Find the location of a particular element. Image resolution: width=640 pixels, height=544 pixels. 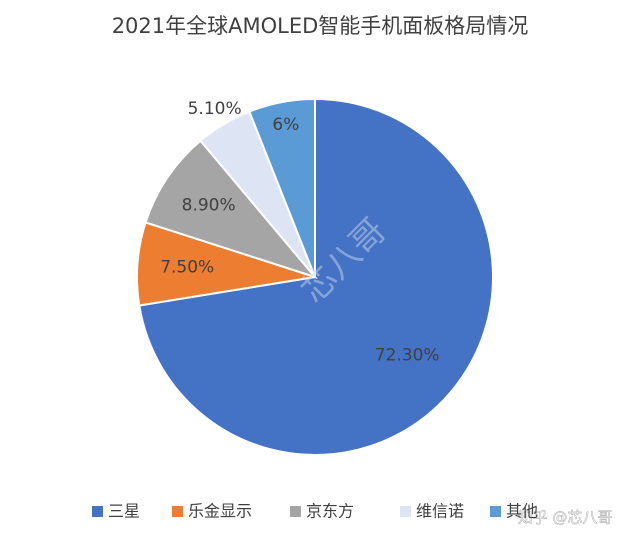

data-label: 8.90% is located at coordinates (209, 206).